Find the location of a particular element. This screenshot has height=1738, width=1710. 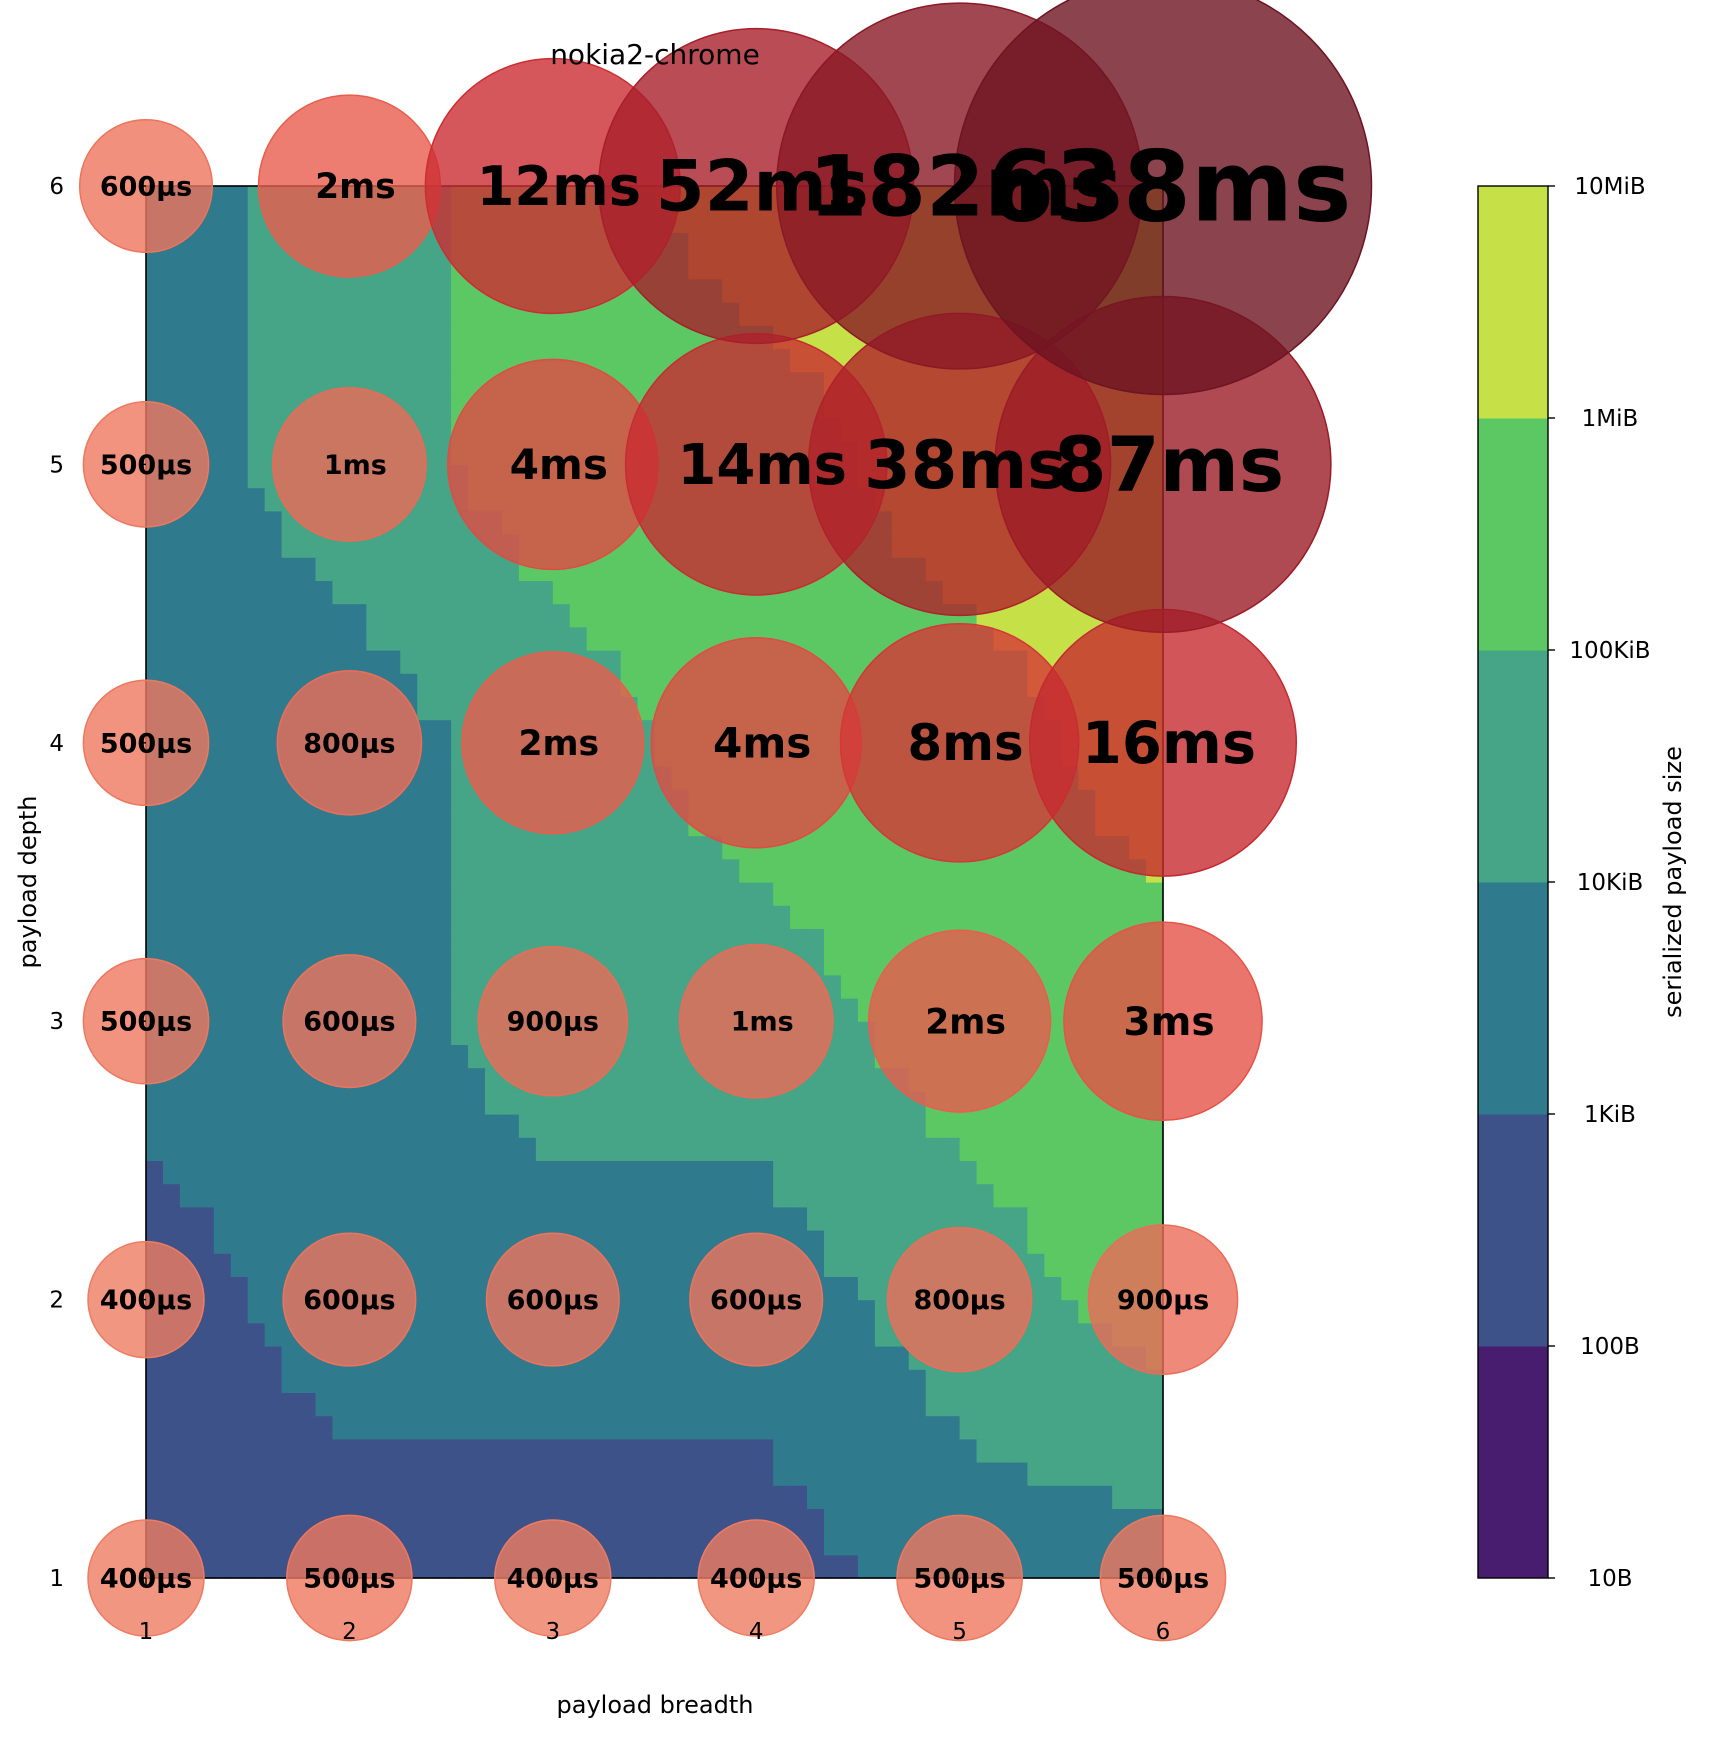

bubble-label: 500µs is located at coordinates (146, 1022).